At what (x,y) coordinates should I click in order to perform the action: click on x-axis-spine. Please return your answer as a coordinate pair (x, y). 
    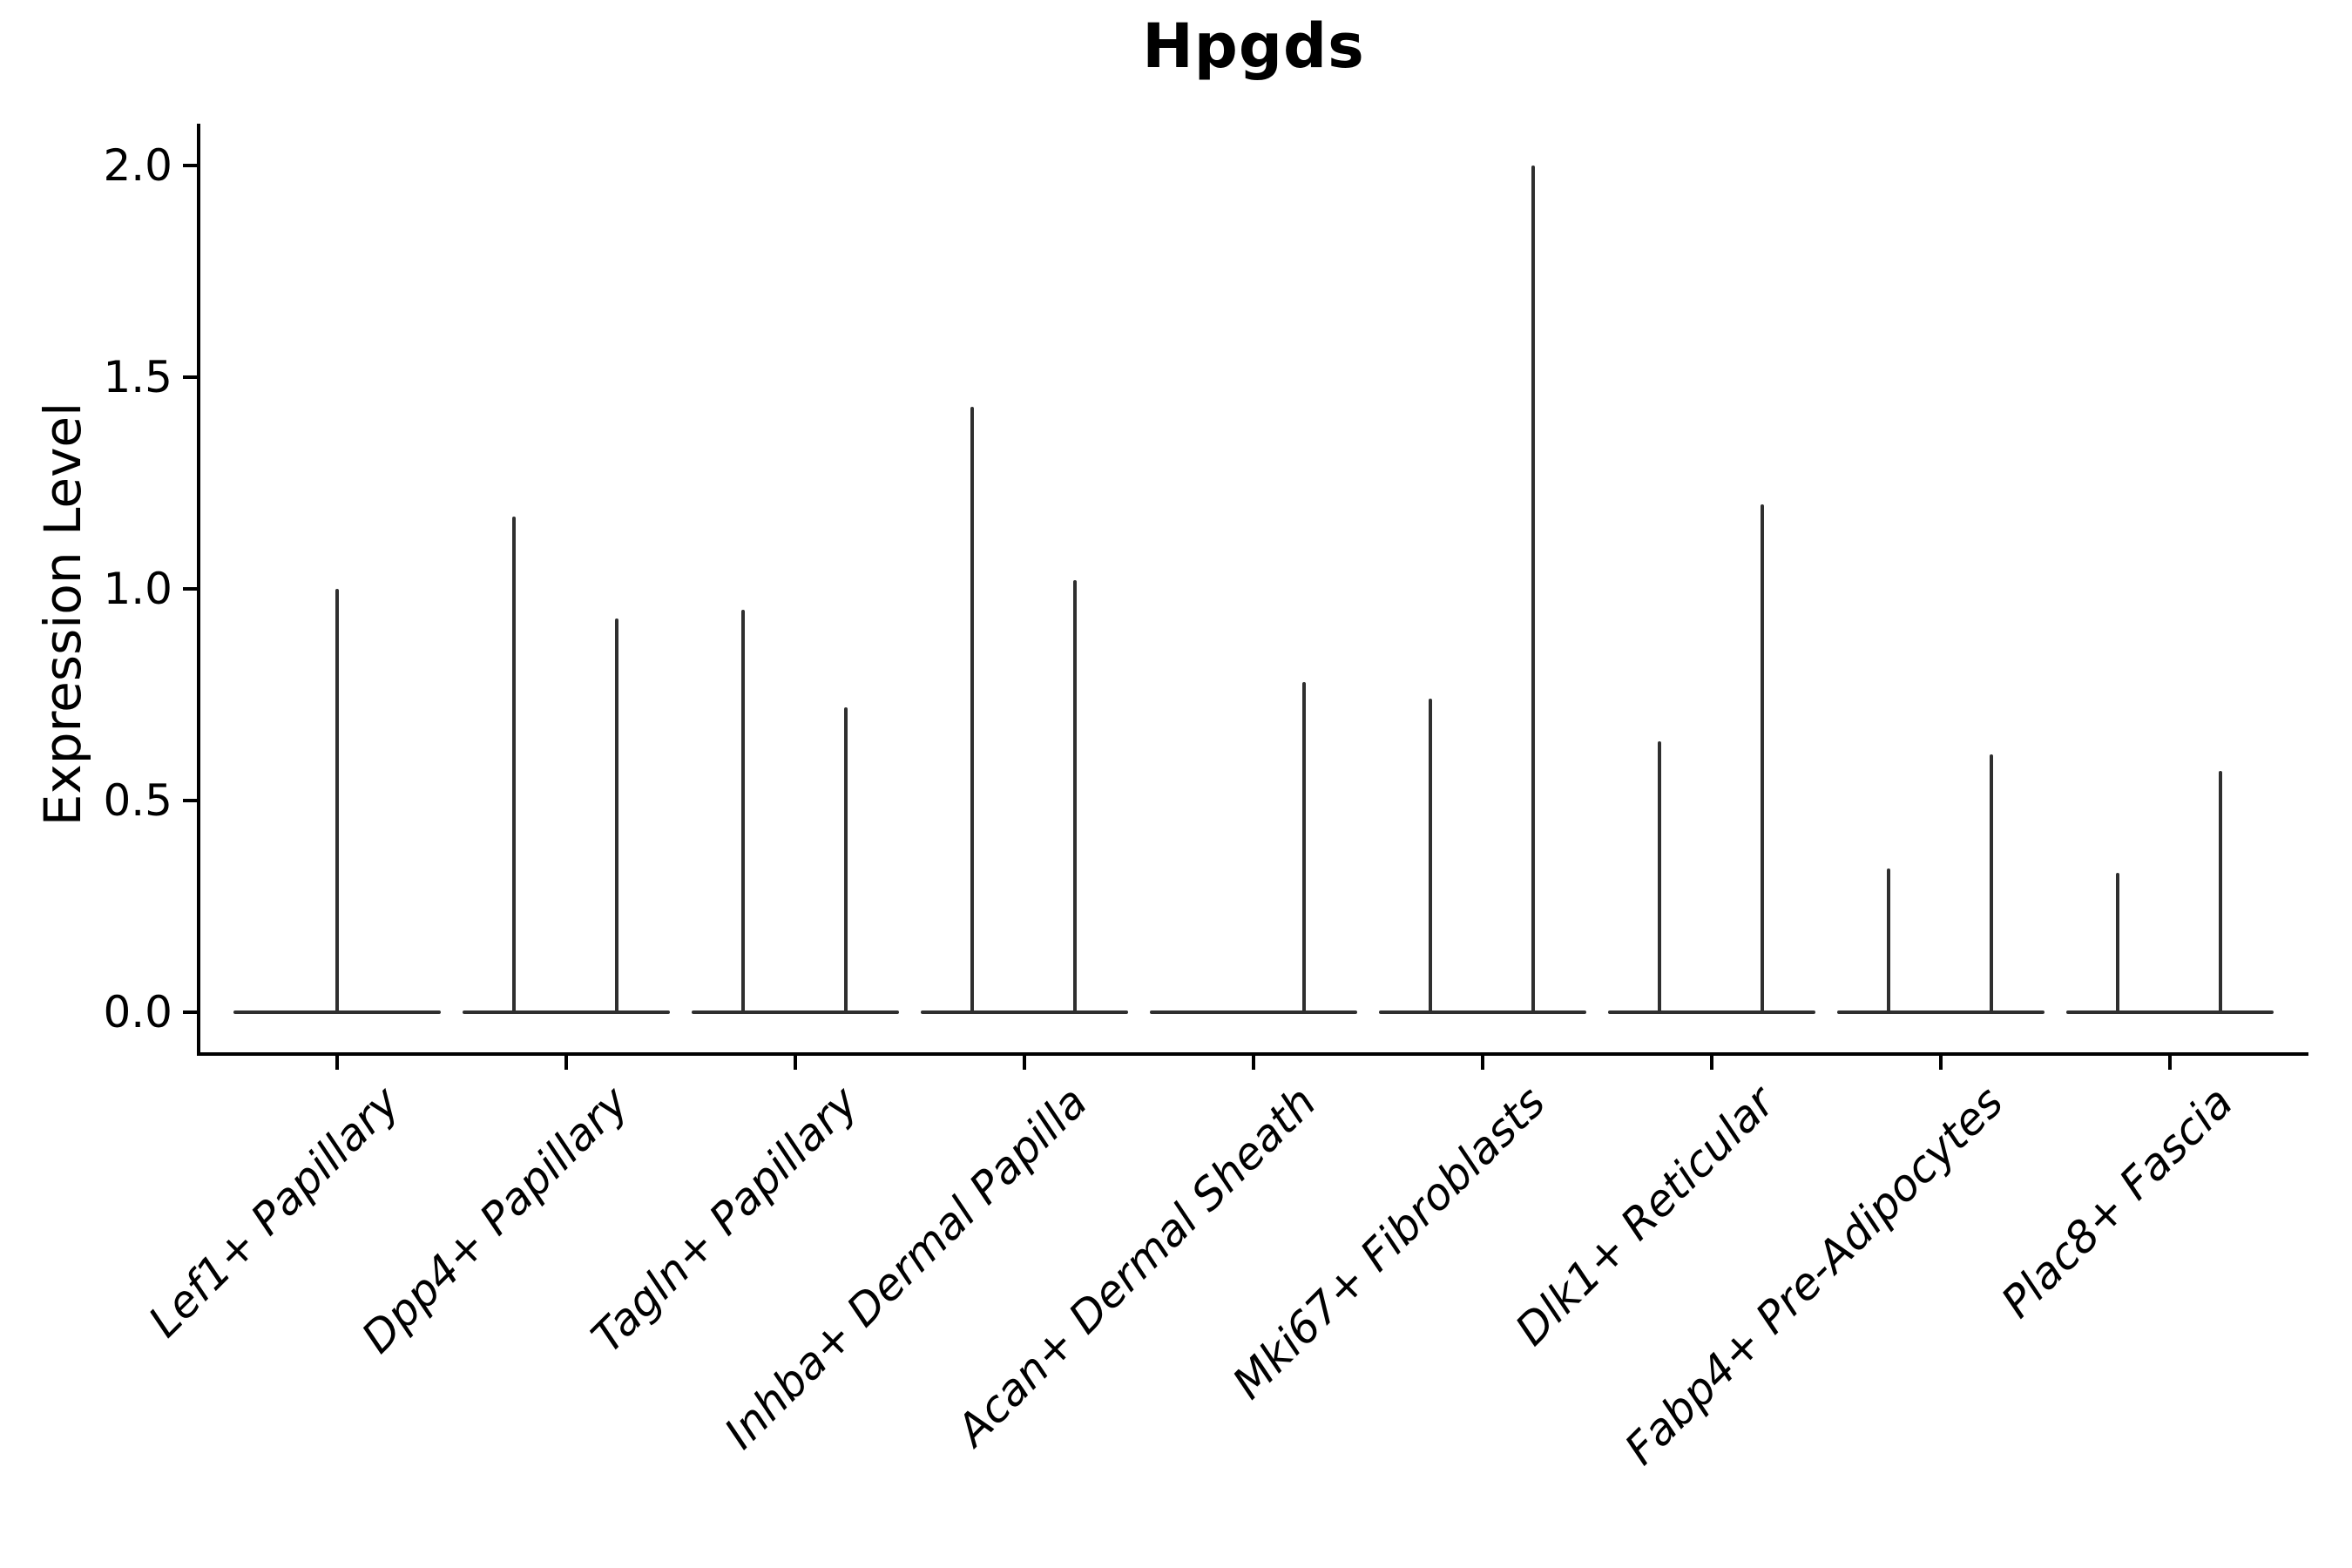
    Looking at the image, I should click on (1252, 1054).